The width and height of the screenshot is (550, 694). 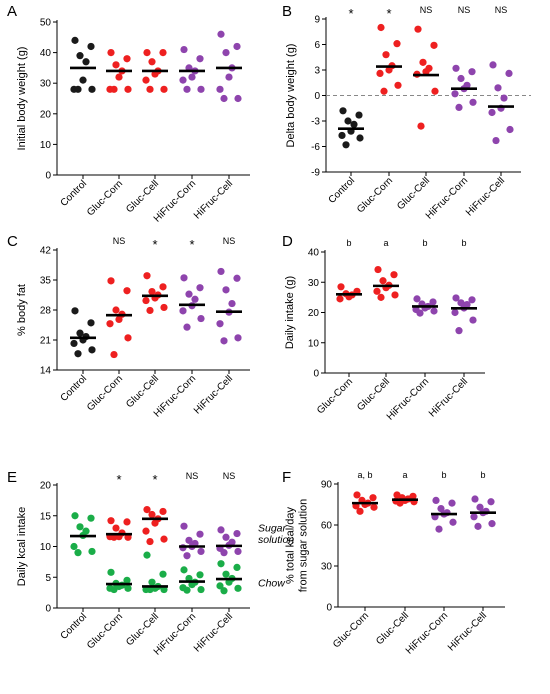 What do you see at coordinates (272, 583) in the screenshot?
I see `side-label: Chow` at bounding box center [272, 583].